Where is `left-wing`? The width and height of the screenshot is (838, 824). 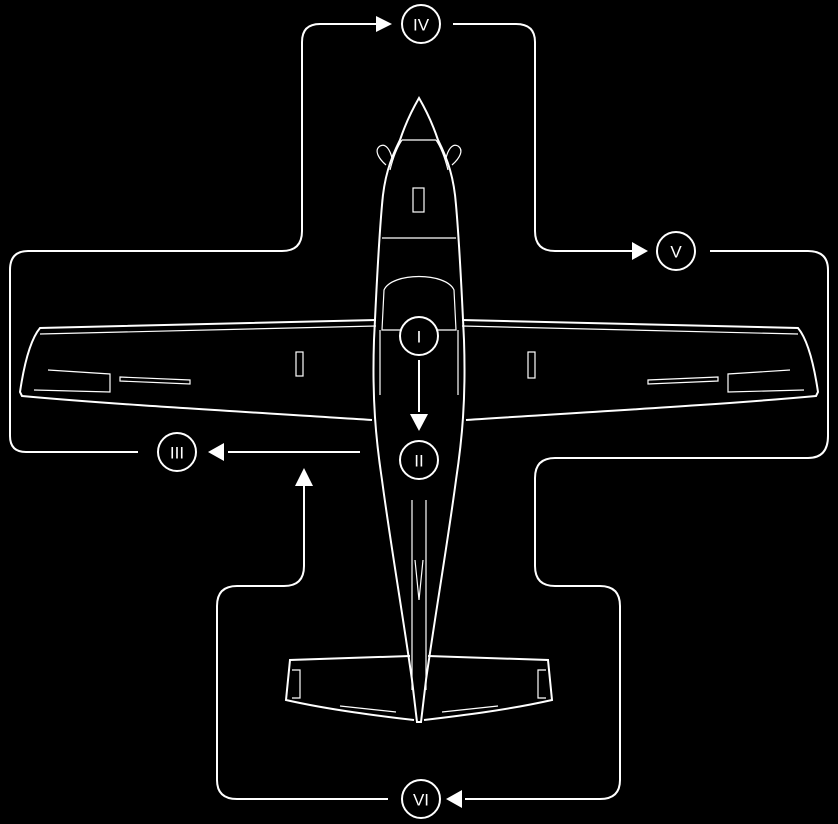
left-wing is located at coordinates (197, 370).